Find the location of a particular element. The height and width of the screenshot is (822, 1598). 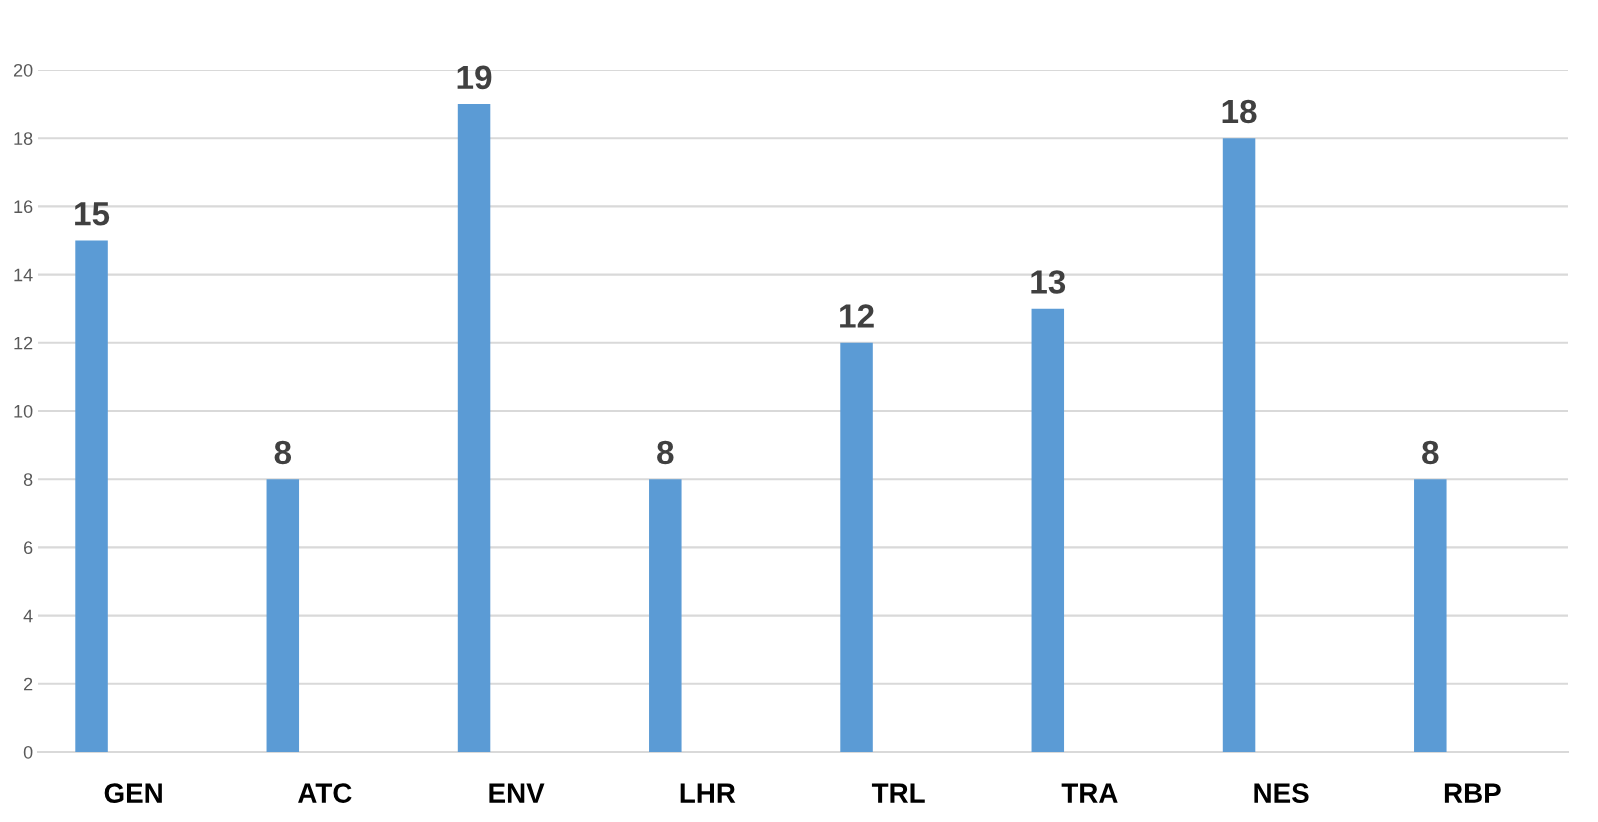

y-tick-label: 10 is located at coordinates (23, 411).